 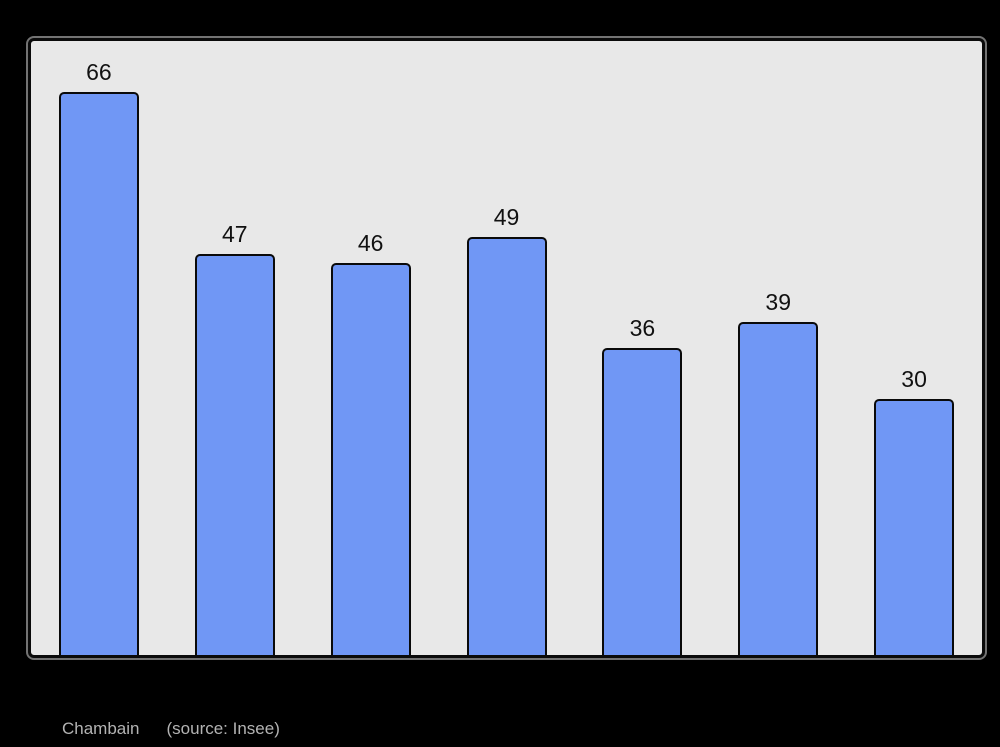 What do you see at coordinates (234, 234) in the screenshot?
I see `bar-value-label: 47` at bounding box center [234, 234].